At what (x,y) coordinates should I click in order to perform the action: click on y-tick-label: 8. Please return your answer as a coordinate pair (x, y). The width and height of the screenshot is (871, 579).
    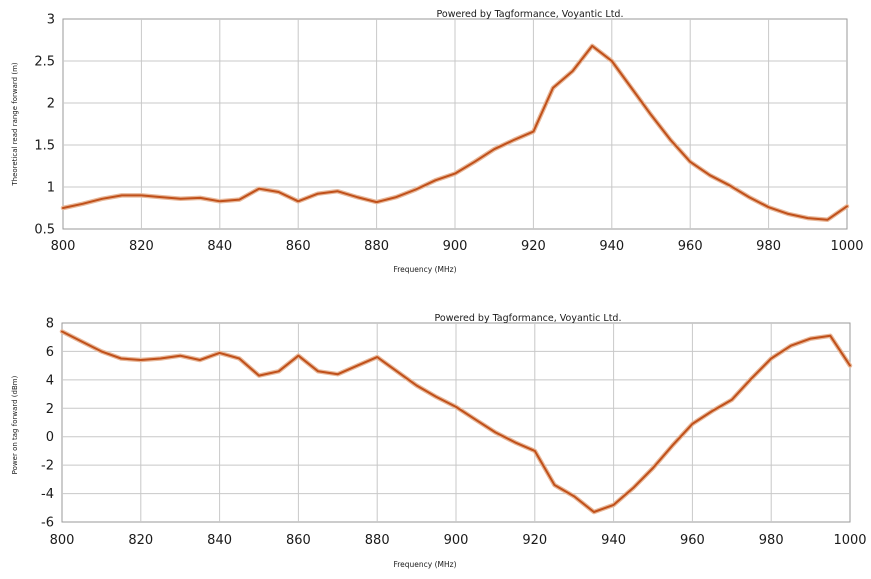
    Looking at the image, I should click on (50, 324).